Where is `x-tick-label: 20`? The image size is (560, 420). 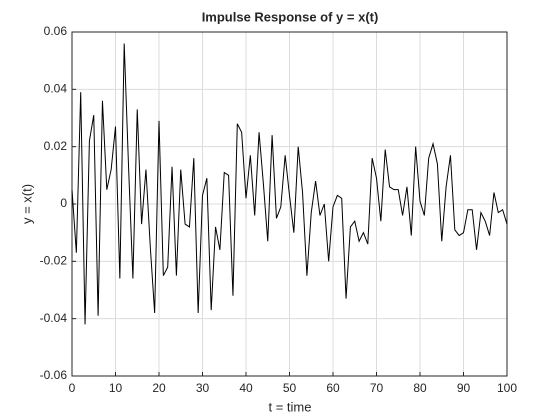 x-tick-label: 20 is located at coordinates (159, 388).